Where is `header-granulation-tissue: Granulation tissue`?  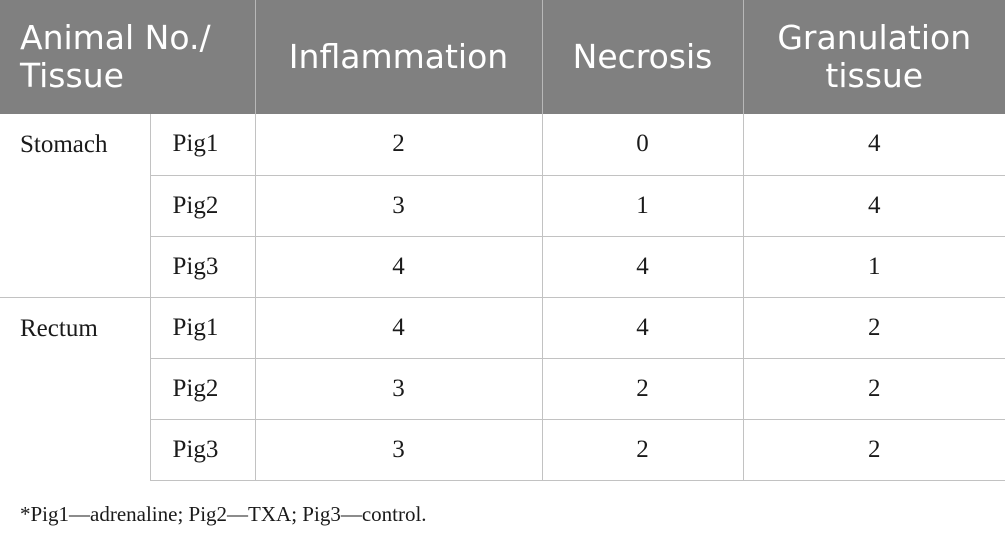 header-granulation-tissue: Granulation tissue is located at coordinates (874, 57).